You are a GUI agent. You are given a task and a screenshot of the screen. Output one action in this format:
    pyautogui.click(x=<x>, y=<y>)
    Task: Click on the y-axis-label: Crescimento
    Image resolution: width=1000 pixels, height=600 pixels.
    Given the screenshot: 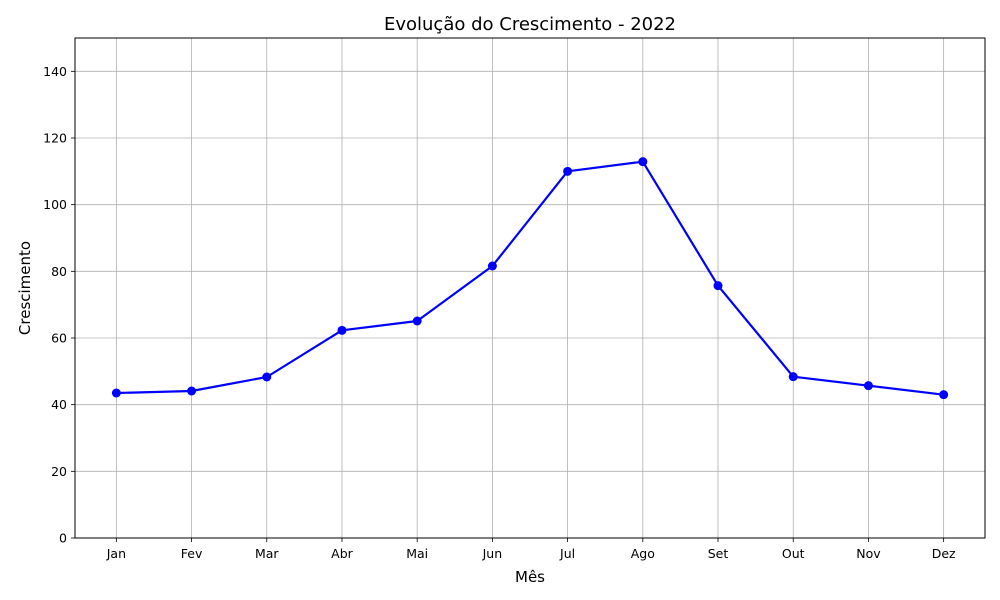 What is the action you would take?
    pyautogui.click(x=25, y=288)
    